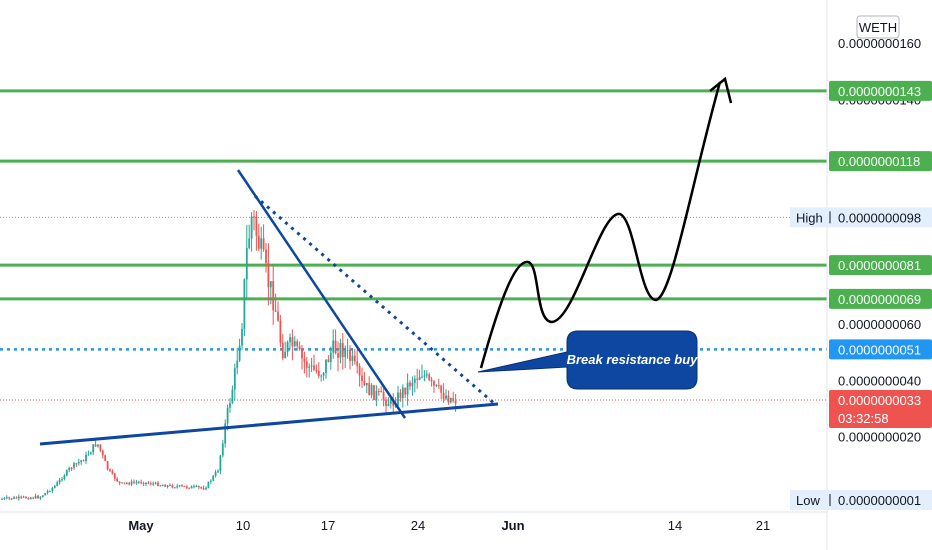 This screenshot has height=550, width=932. I want to click on countdown-label: 03:32:58, so click(863, 418).